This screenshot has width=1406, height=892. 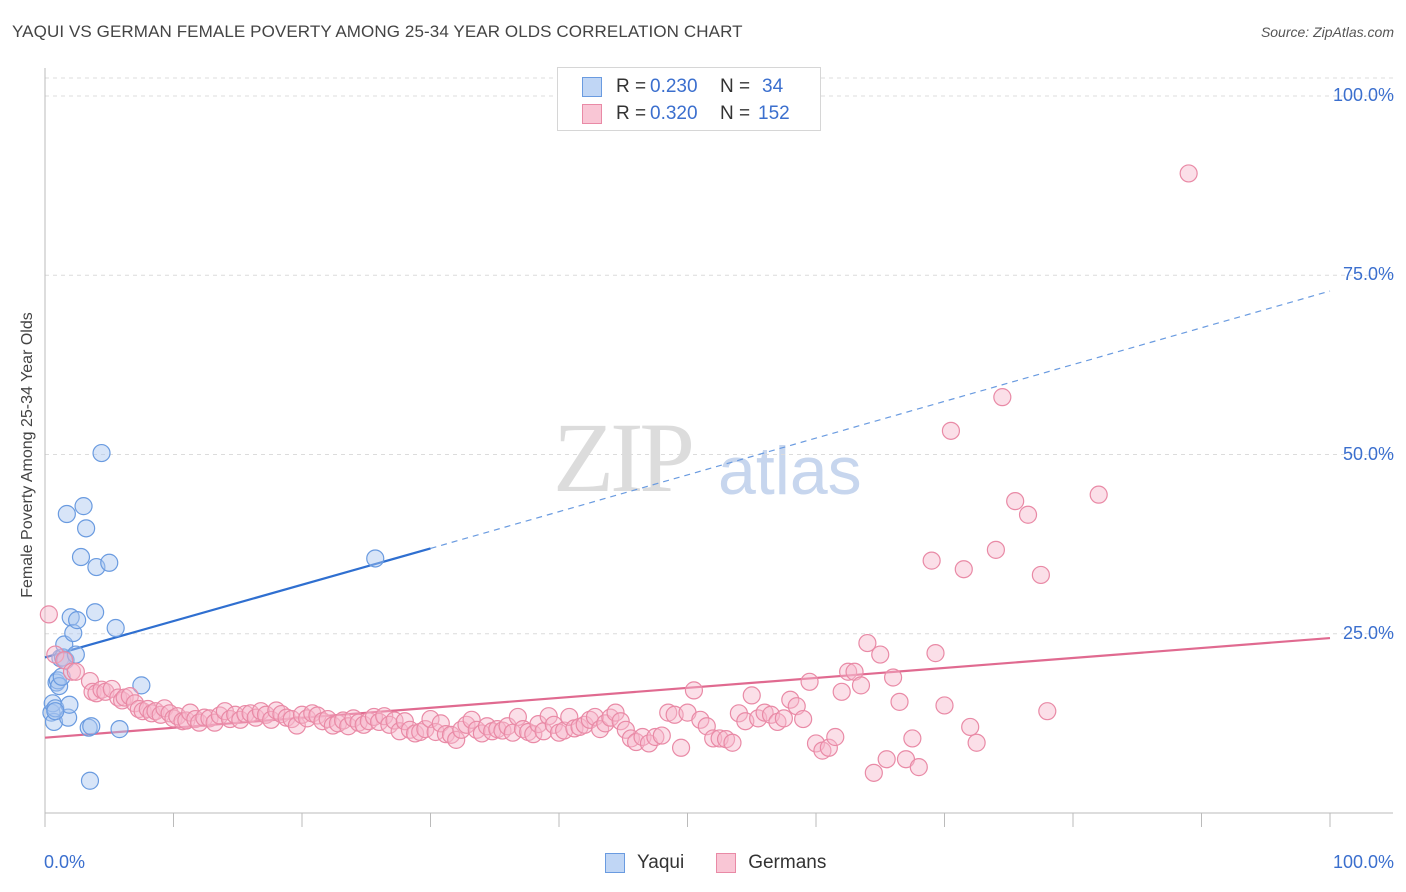 What do you see at coordinates (1363, 862) in the screenshot?
I see `x-tick-label-max: 100.0%` at bounding box center [1363, 862].